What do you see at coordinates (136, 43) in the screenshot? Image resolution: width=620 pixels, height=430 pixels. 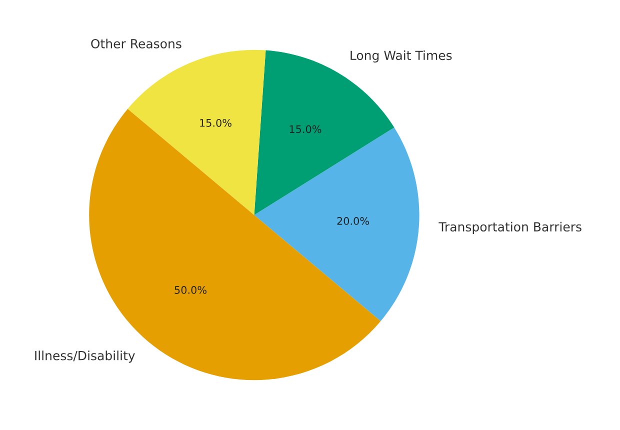 I see `slice-label: Other Reasons` at bounding box center [136, 43].